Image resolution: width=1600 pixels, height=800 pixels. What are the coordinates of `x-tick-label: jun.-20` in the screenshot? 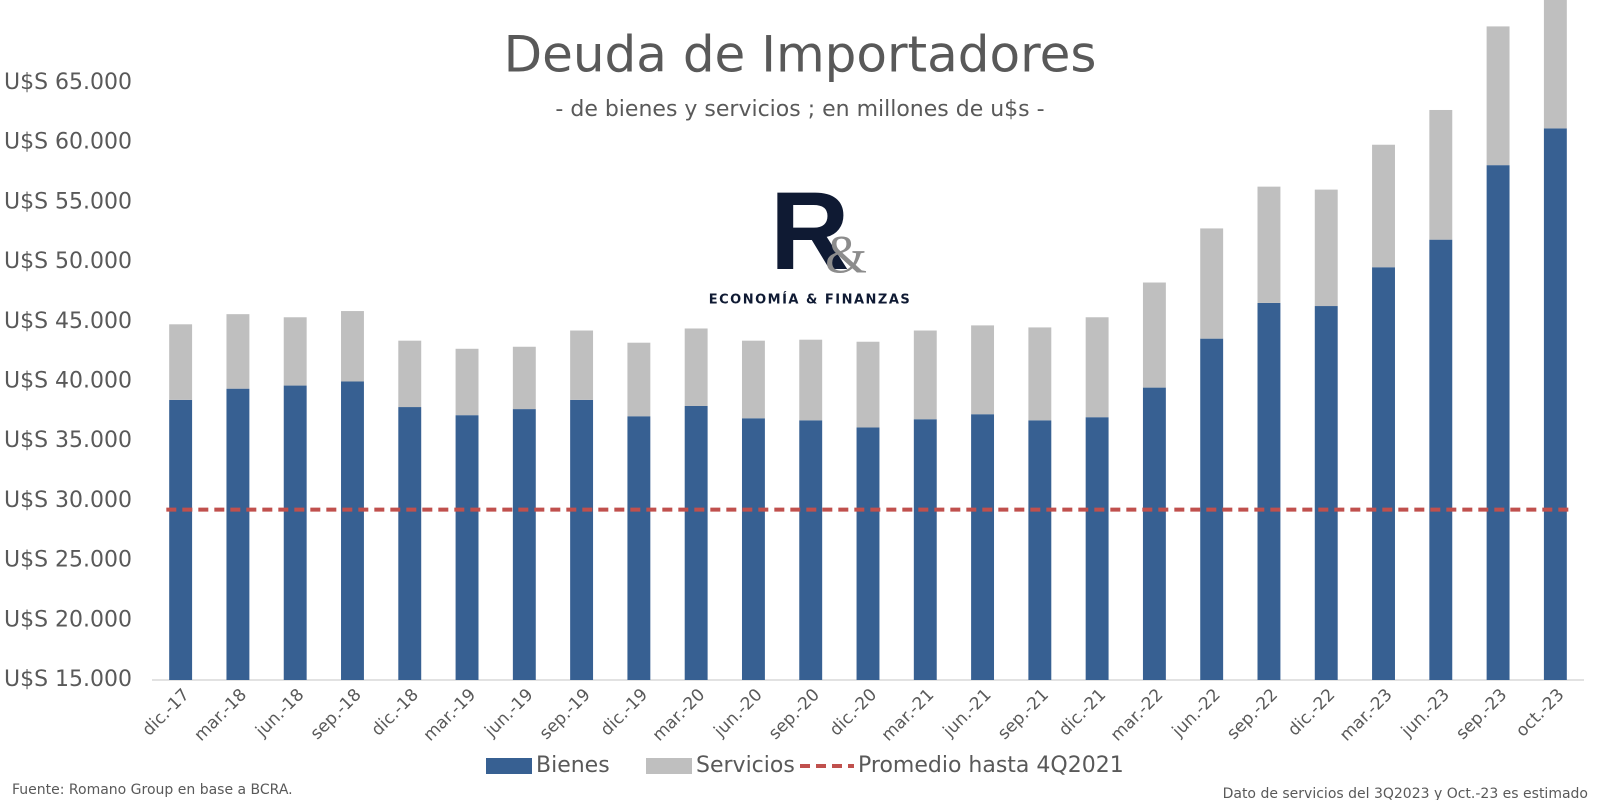 It's located at (738, 713).